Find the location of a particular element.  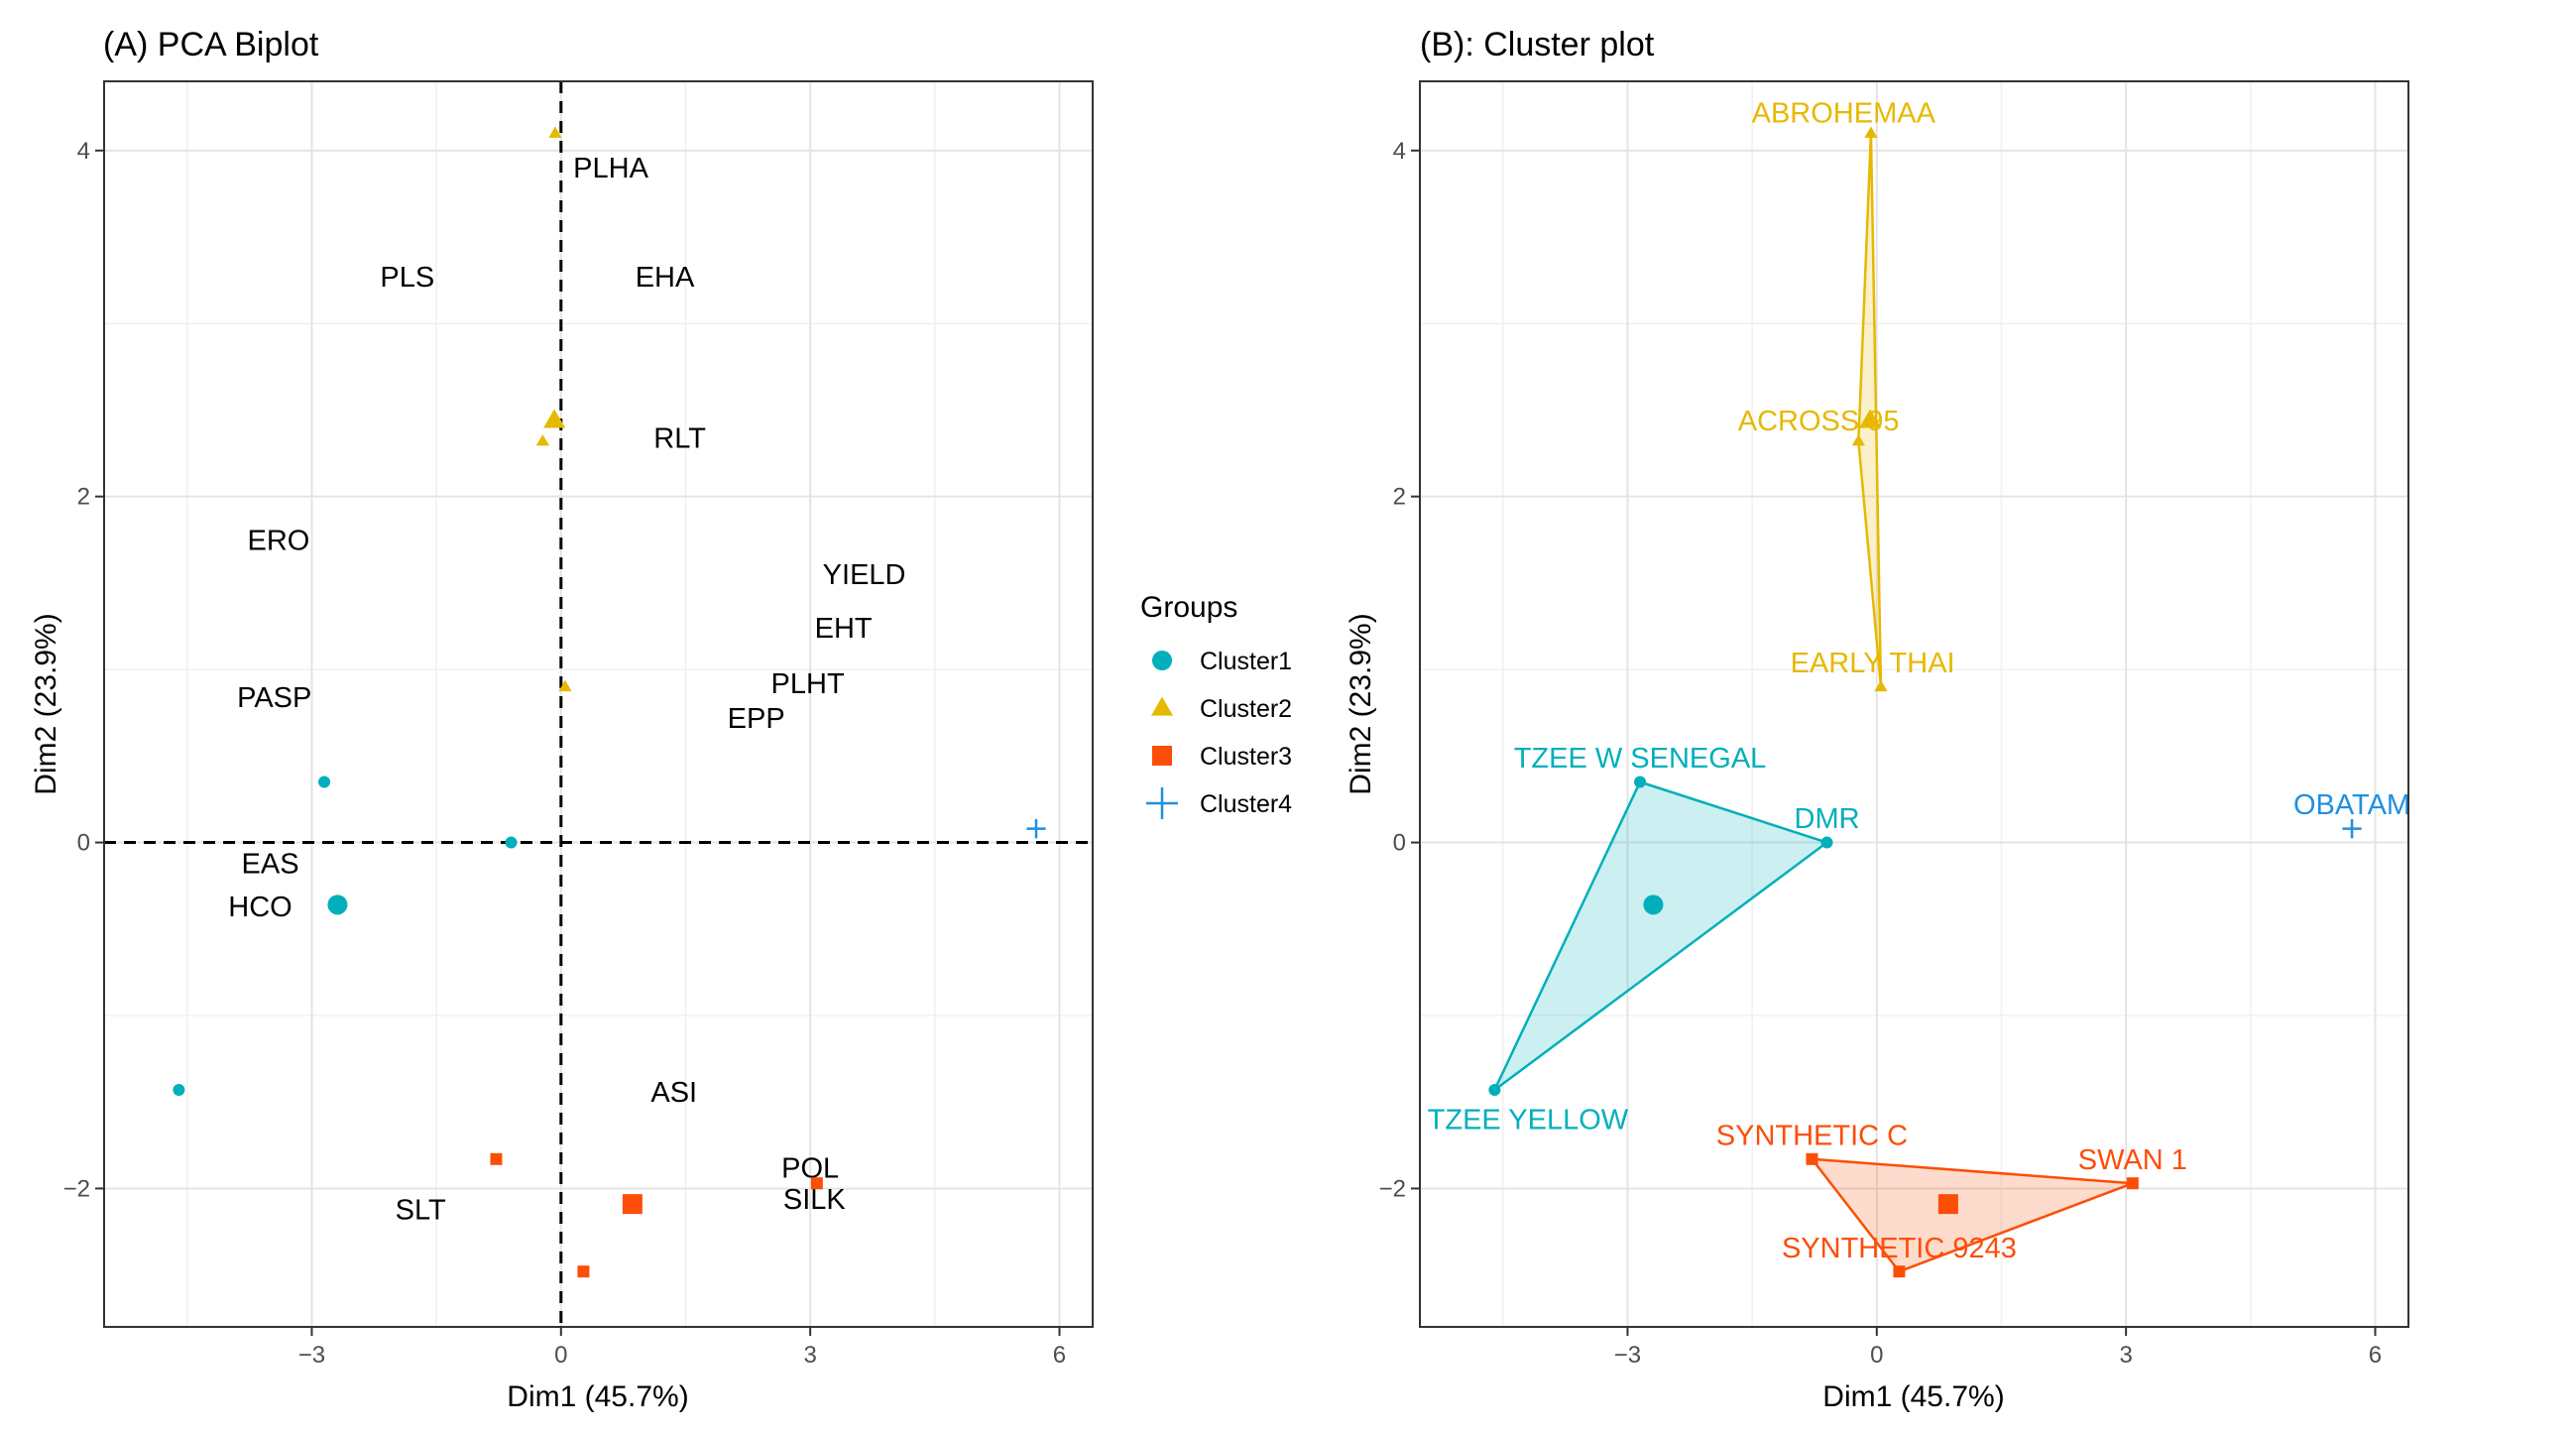

variable-label-plha: PLHA is located at coordinates (610, 168).